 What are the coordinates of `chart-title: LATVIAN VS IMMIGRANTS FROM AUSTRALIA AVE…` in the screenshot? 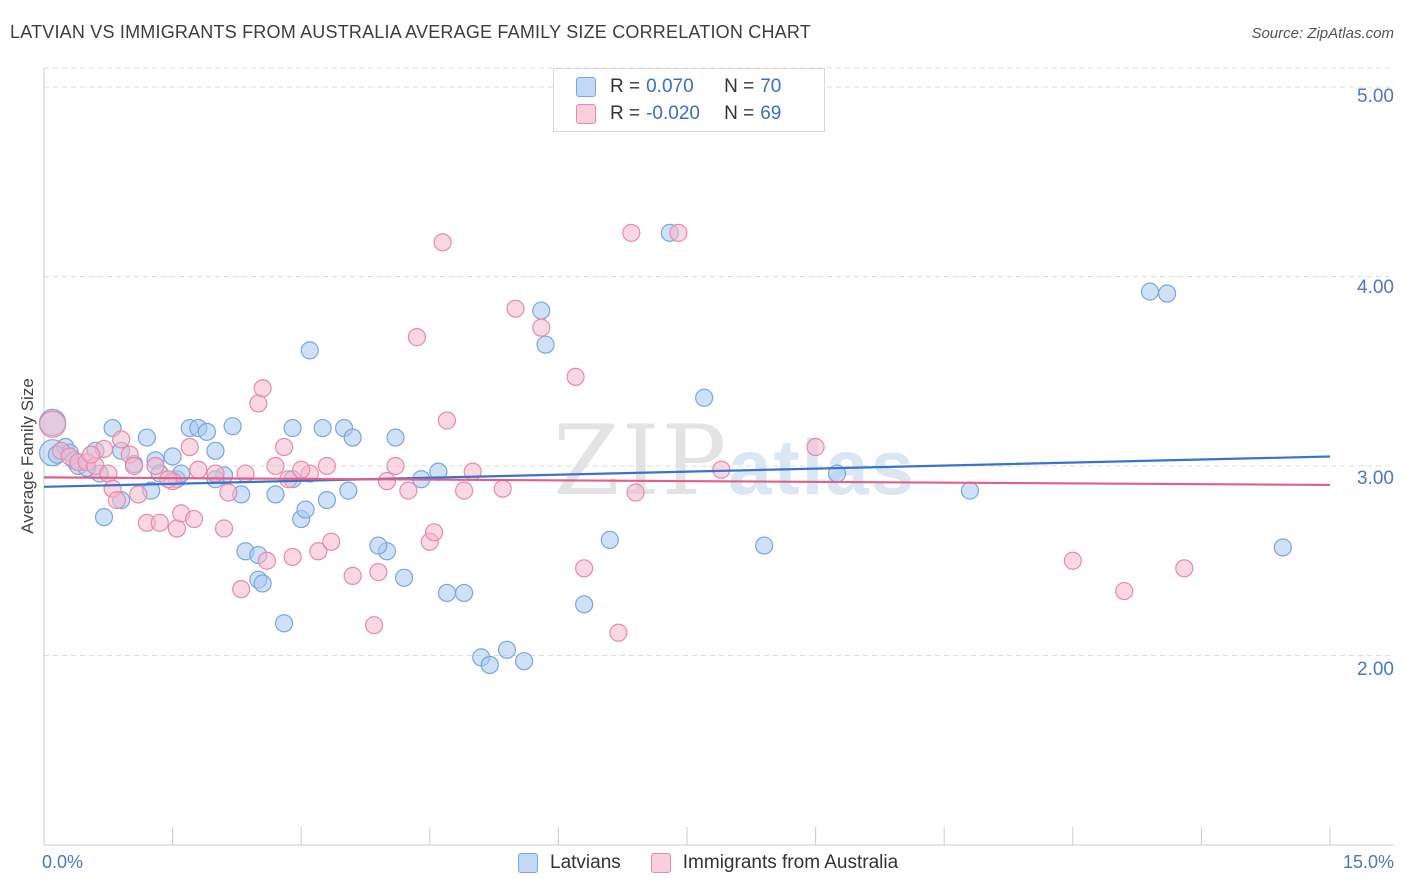 It's located at (410, 32).